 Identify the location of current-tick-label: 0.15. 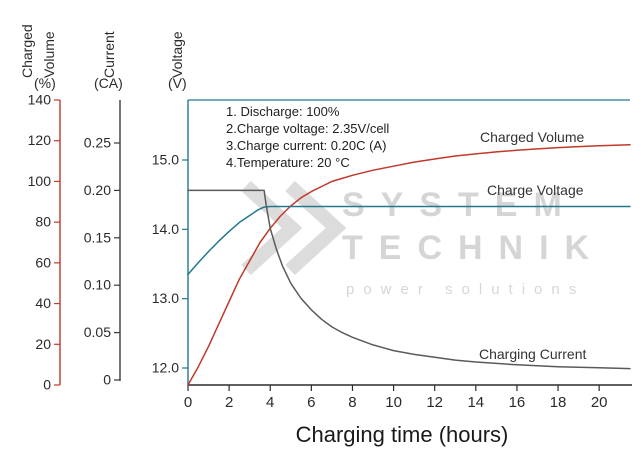
(97, 237).